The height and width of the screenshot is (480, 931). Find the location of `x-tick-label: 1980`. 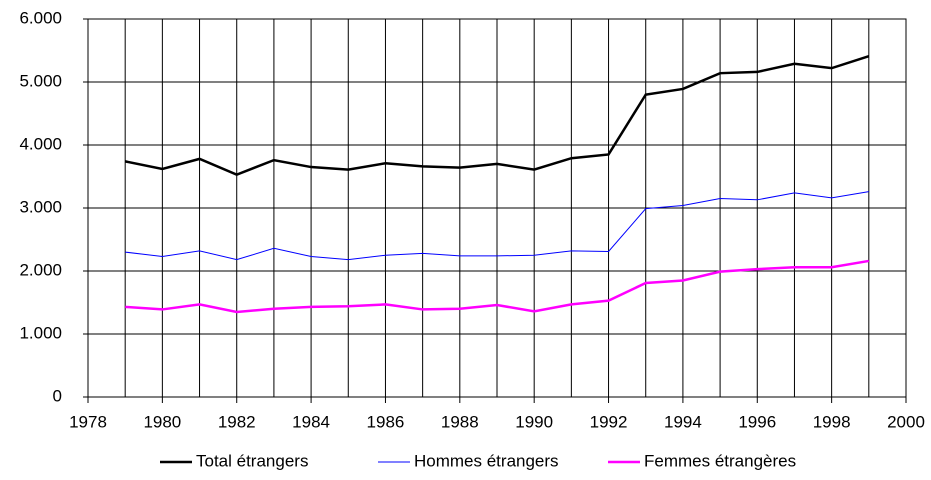

x-tick-label: 1980 is located at coordinates (162, 421).